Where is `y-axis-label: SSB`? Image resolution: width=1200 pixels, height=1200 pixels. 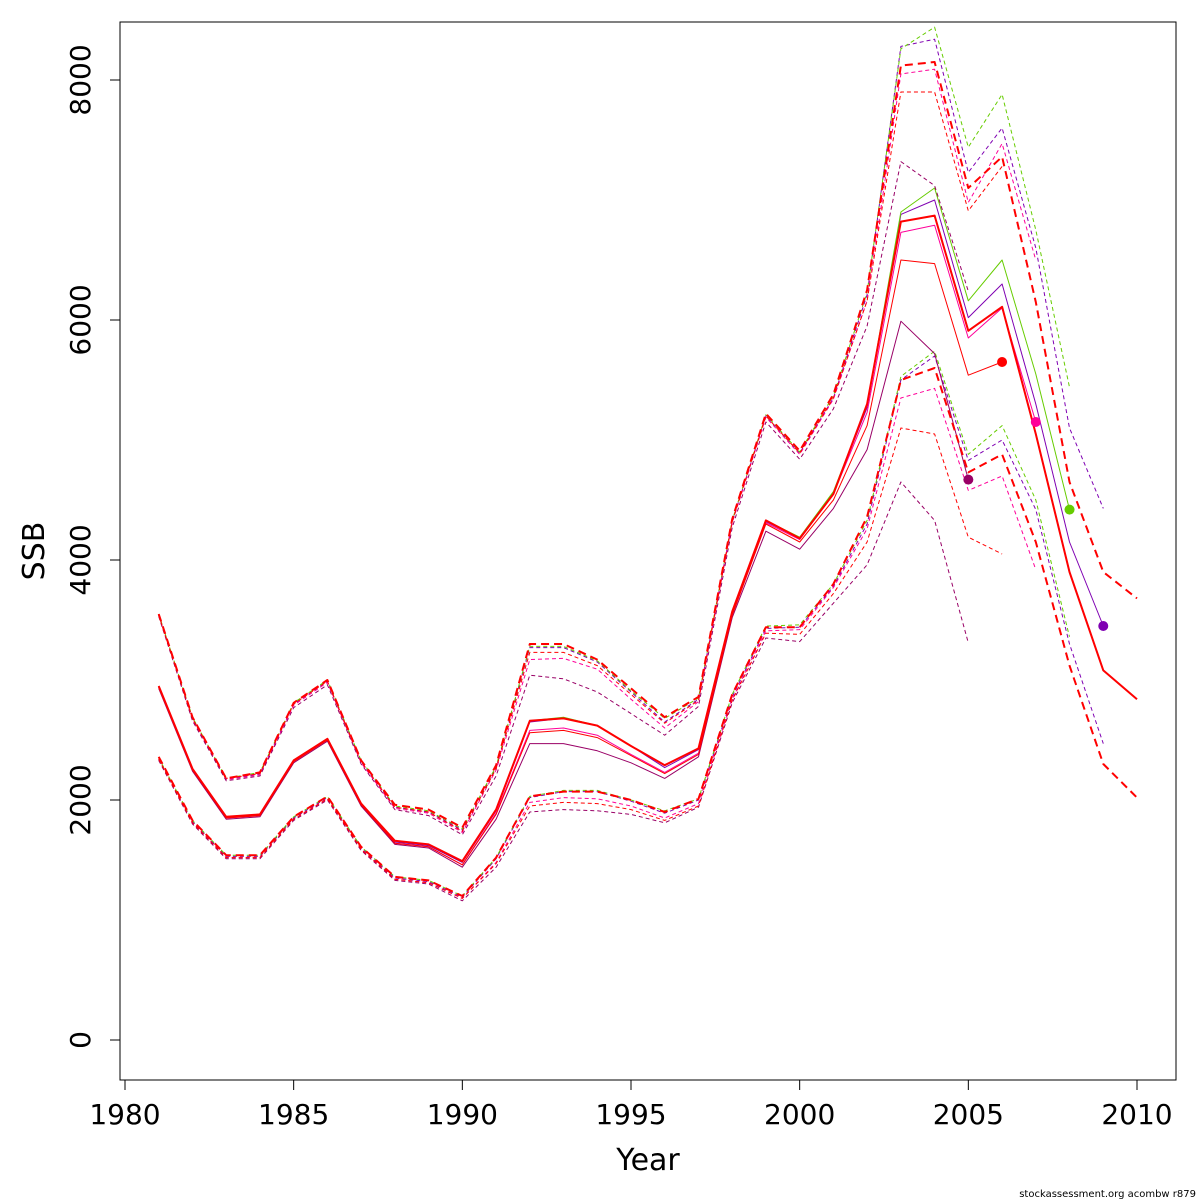
y-axis-label: SSB is located at coordinates (34, 551).